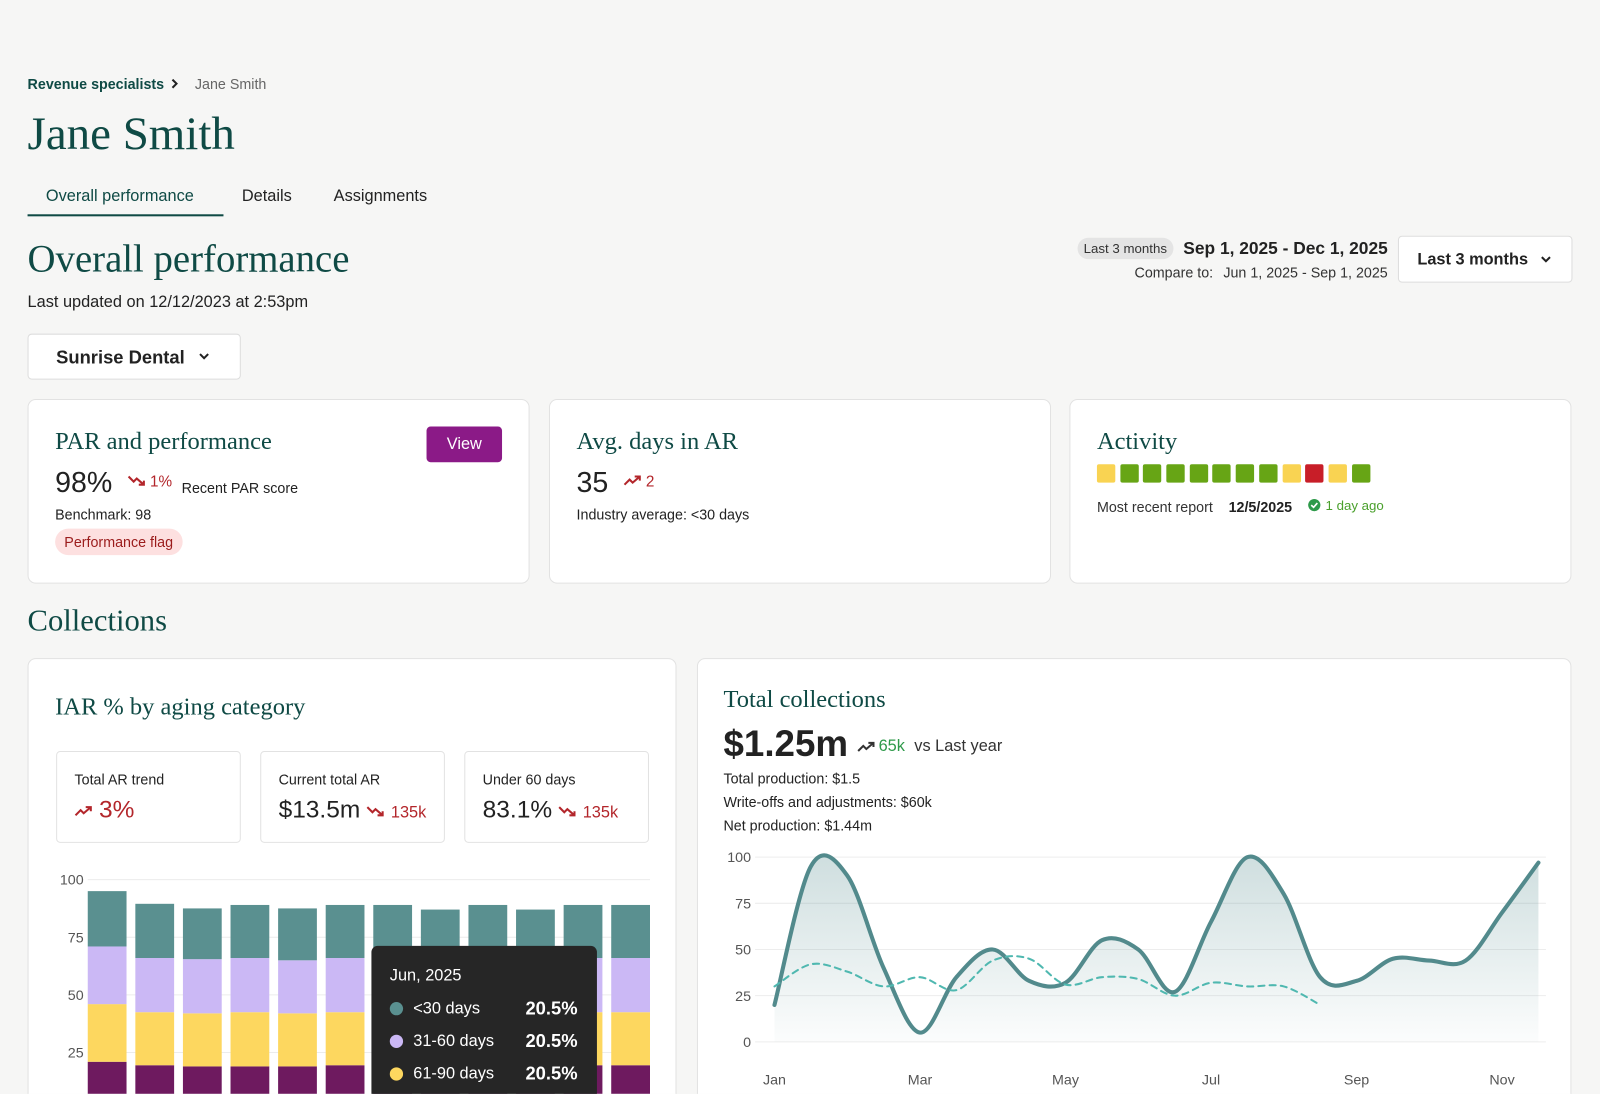 The width and height of the screenshot is (1600, 1094). I want to click on breadcrumb-link: Revenue specialists, so click(96, 83).